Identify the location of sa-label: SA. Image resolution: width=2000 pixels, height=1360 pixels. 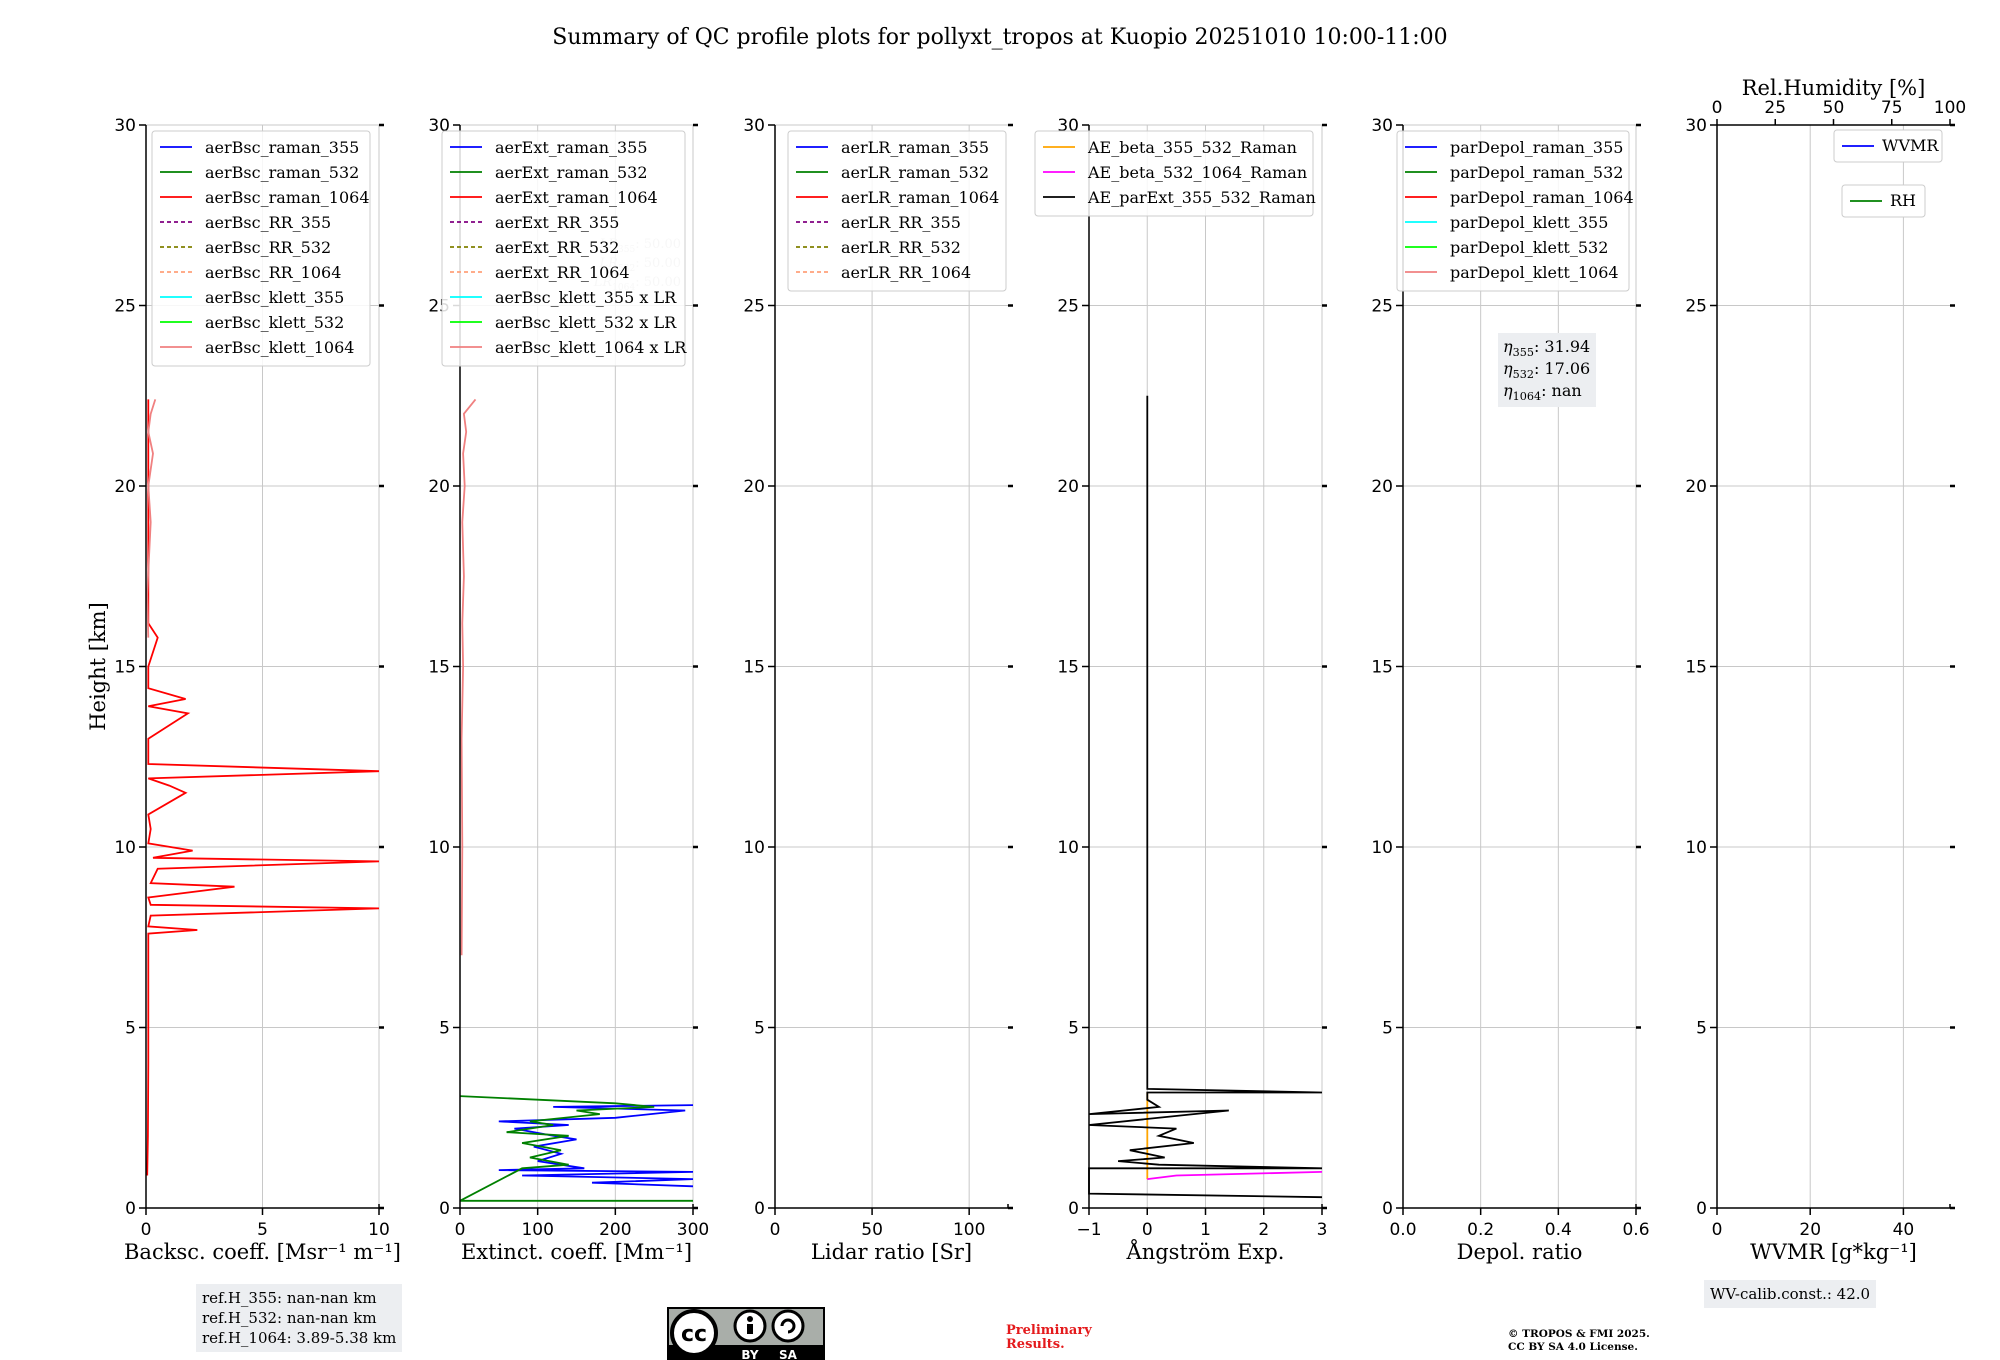
(788, 1354).